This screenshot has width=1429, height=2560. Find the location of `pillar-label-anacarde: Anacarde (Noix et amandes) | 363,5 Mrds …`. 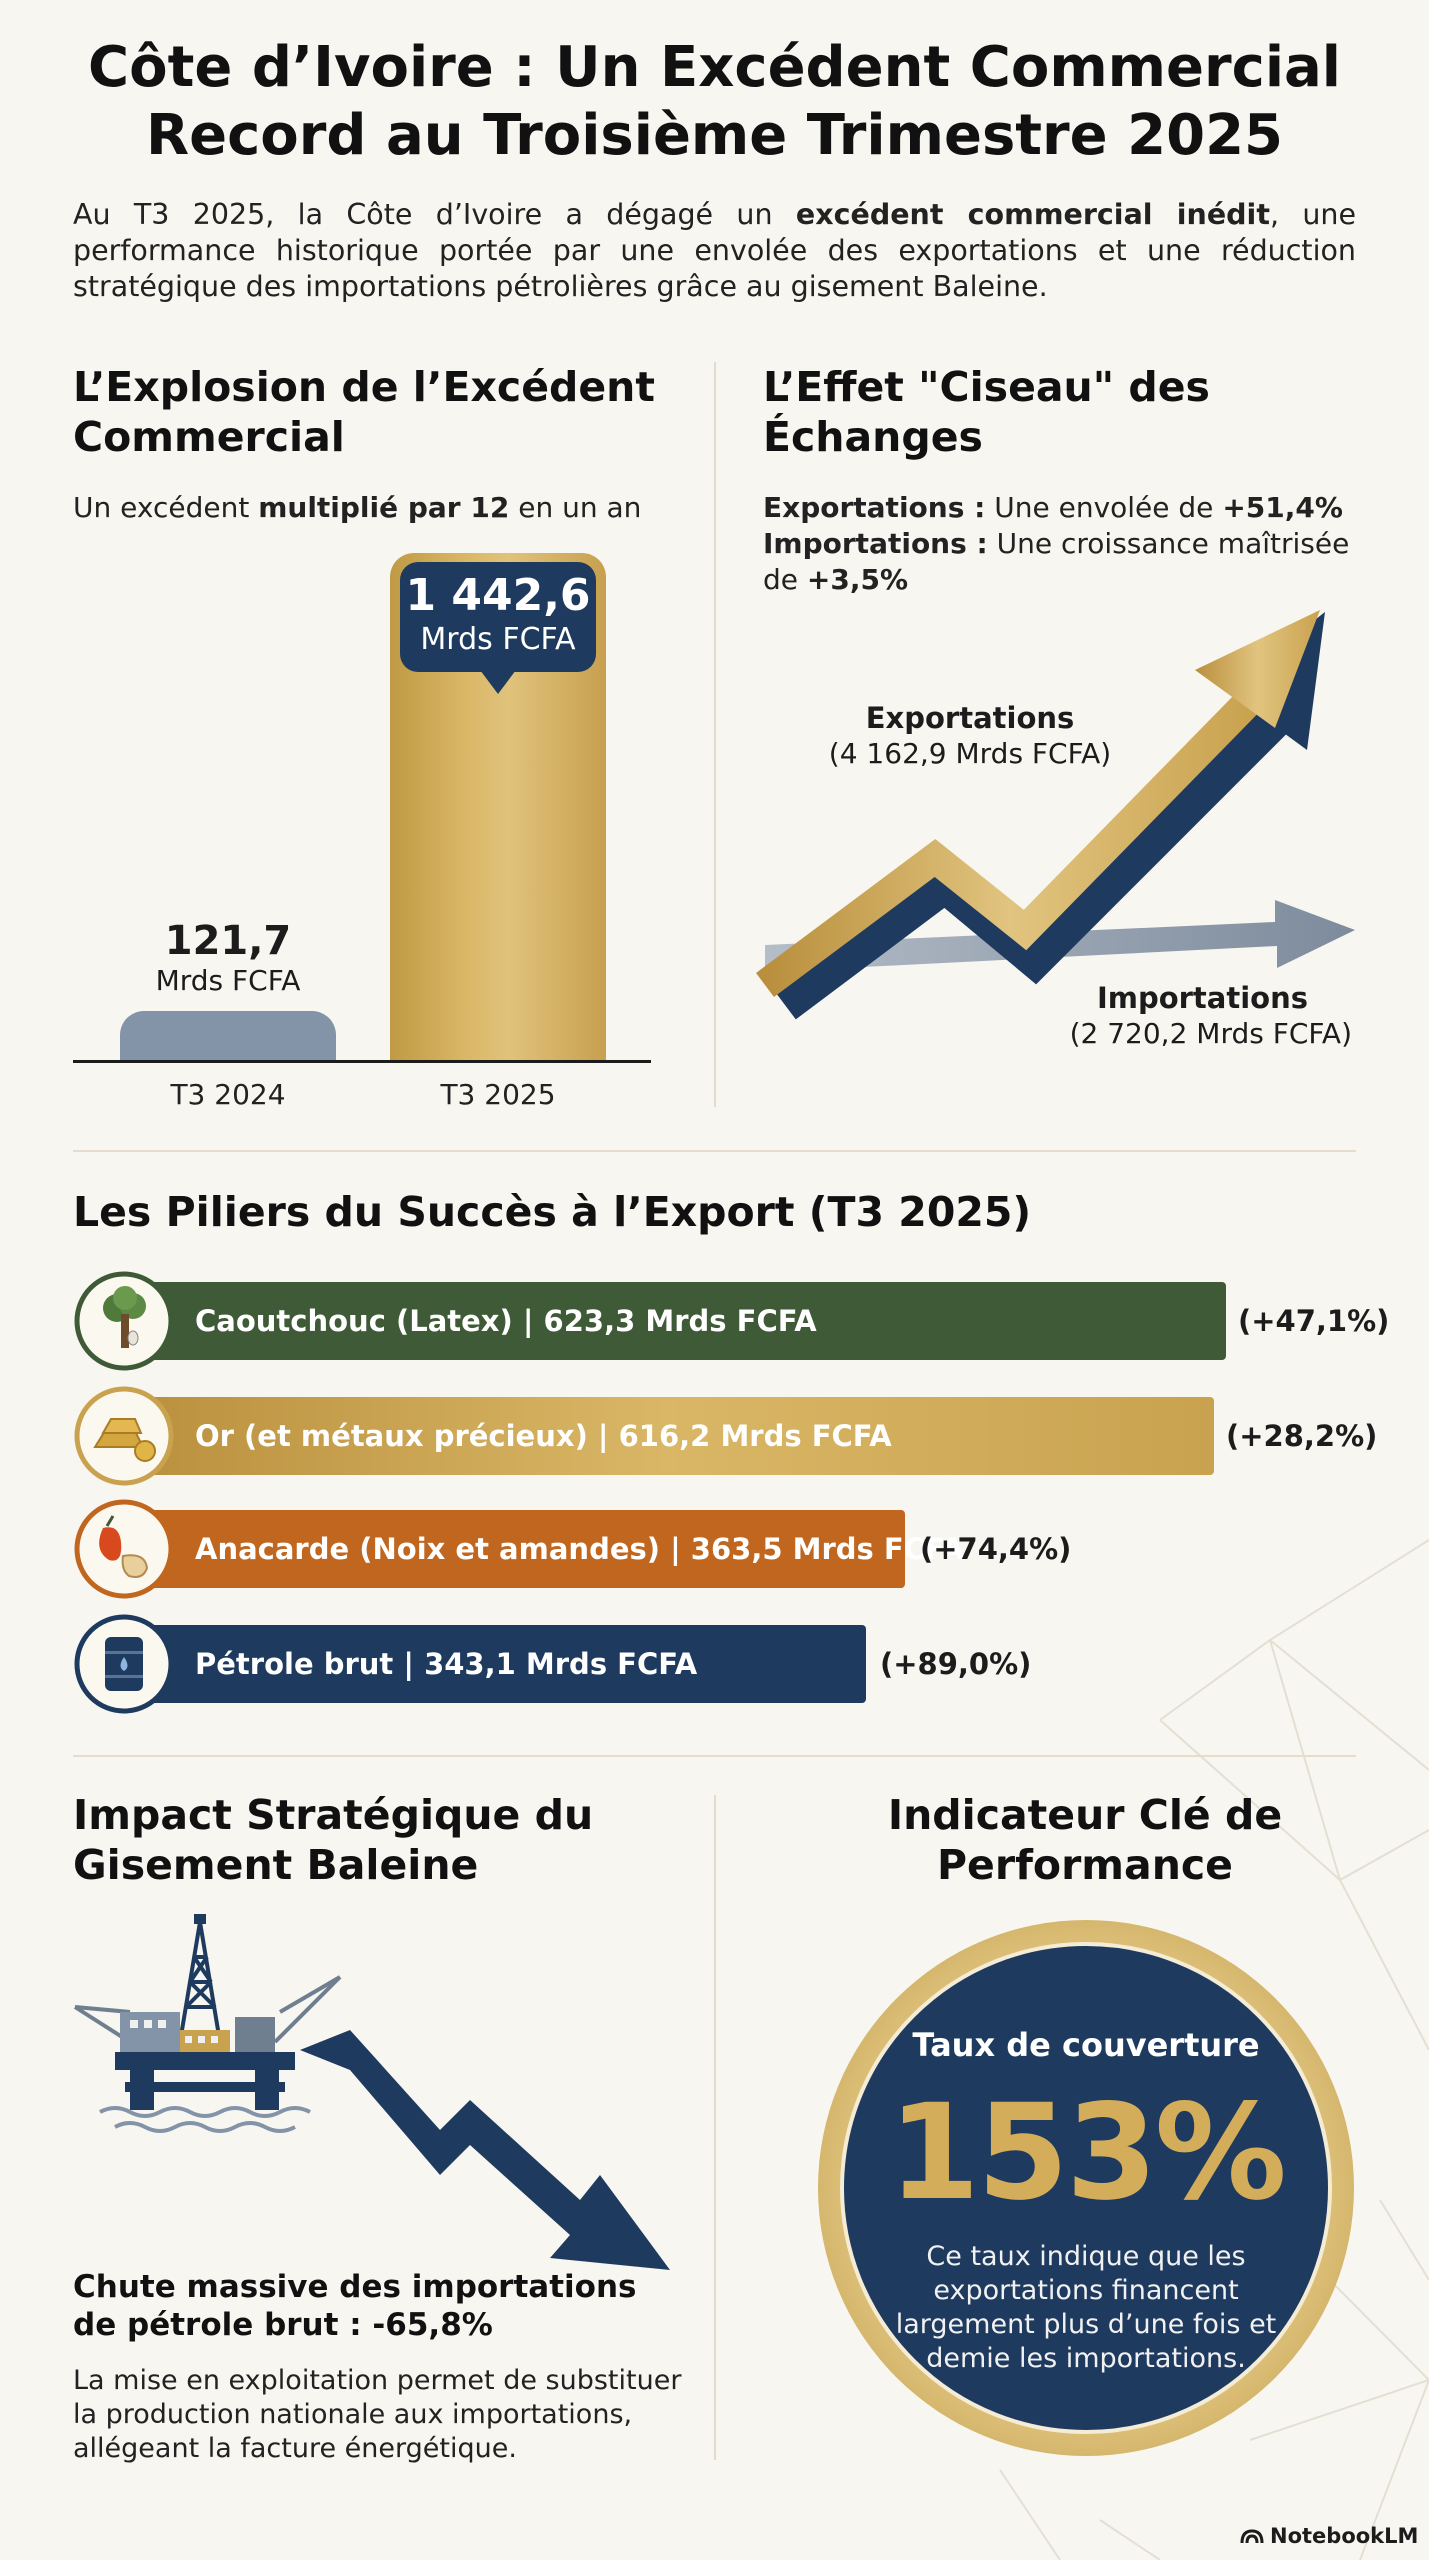

pillar-label-anacarde: Anacarde (Noix et amandes) | 363,5 Mrds … is located at coordinates (579, 1549).